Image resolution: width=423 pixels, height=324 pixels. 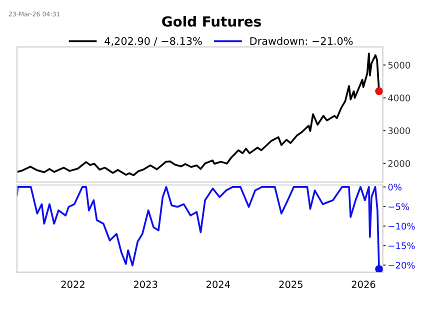 I want to click on y-tick-label: −15%, so click(x=401, y=246).